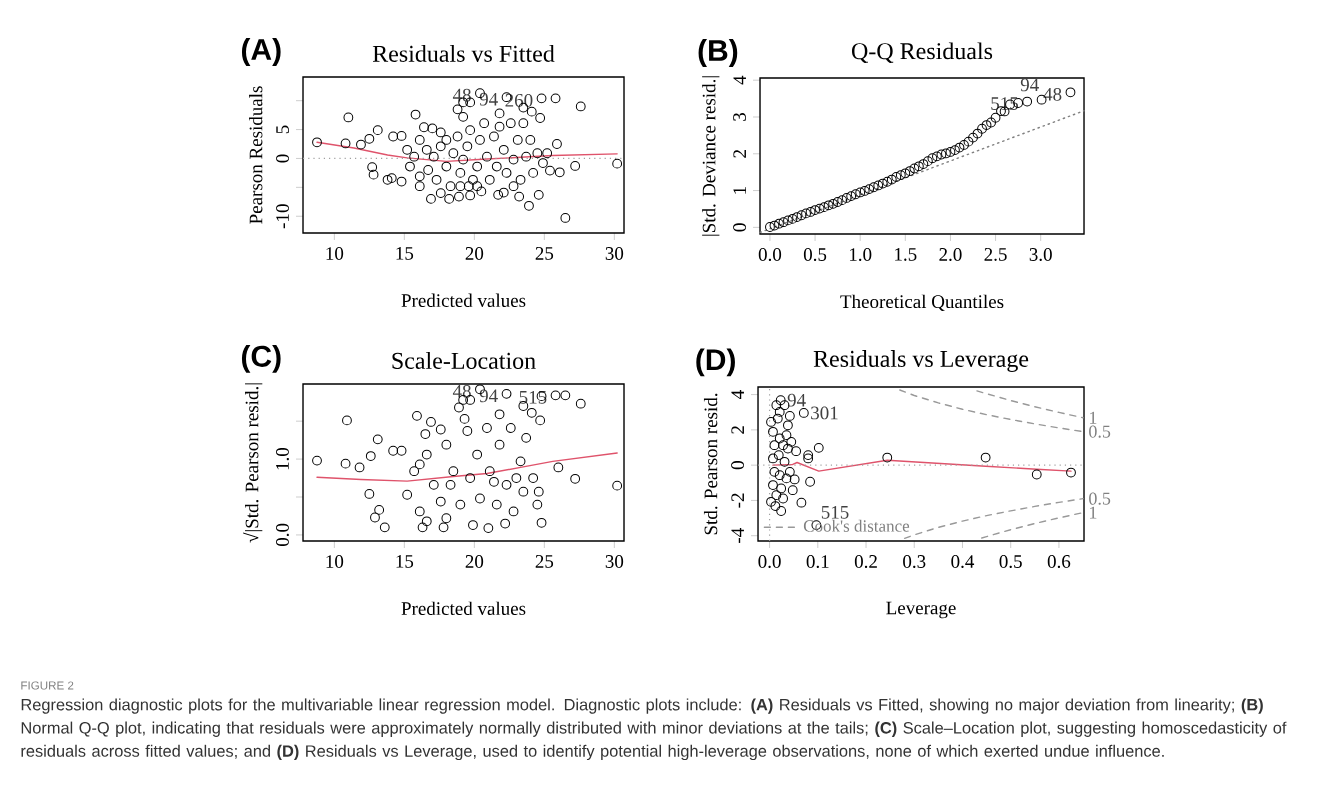  What do you see at coordinates (718, 53) in the screenshot?
I see `text: (B)` at bounding box center [718, 53].